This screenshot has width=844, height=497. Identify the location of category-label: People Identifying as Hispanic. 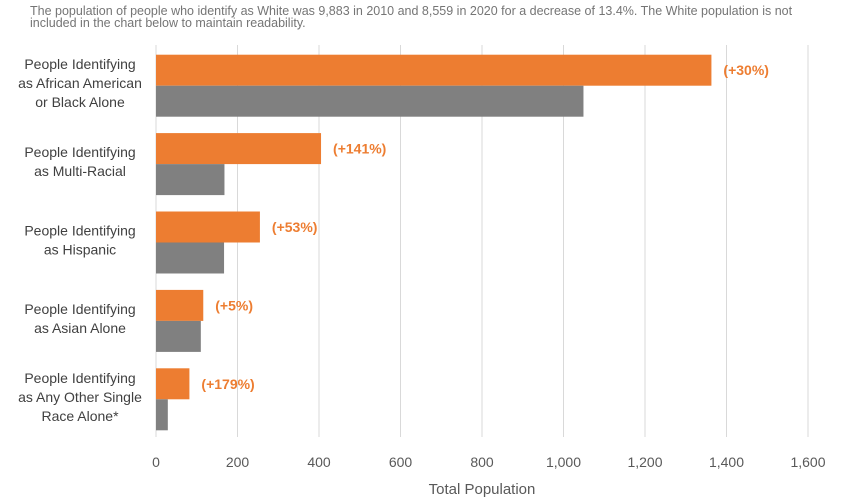
(79, 240).